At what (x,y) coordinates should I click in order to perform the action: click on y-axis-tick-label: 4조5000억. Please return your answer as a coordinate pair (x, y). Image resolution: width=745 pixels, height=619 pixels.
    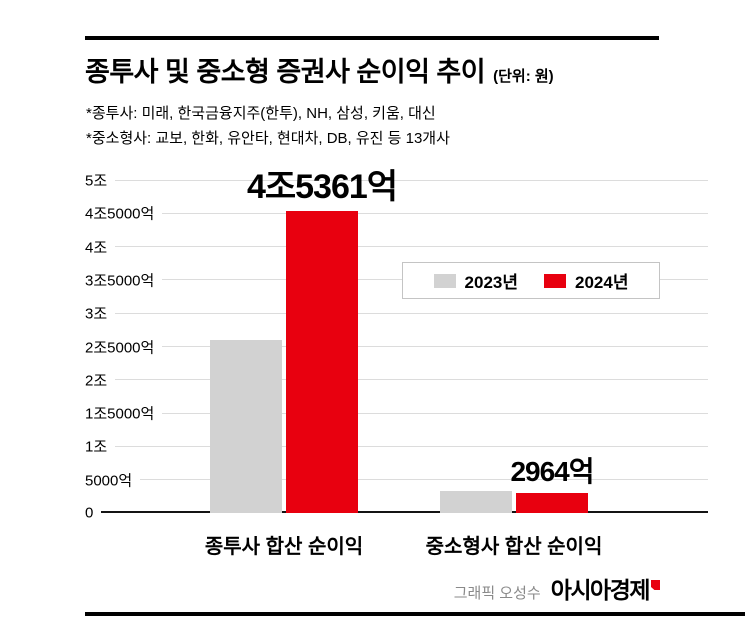
    Looking at the image, I should click on (124, 213).